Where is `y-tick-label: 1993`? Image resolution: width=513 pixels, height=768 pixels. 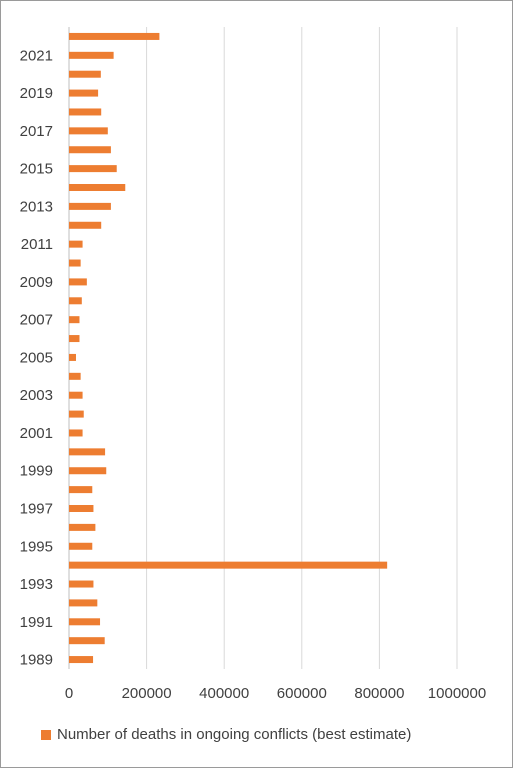 y-tick-label: 1993 is located at coordinates (36, 584).